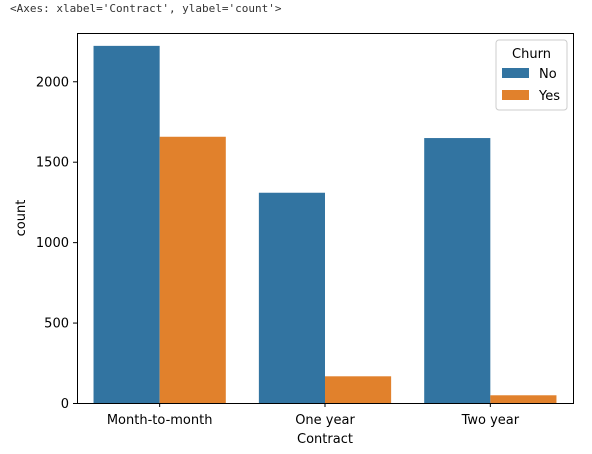 The height and width of the screenshot is (454, 592). What do you see at coordinates (531, 75) in the screenshot?
I see `legend: Churn No Yes` at bounding box center [531, 75].